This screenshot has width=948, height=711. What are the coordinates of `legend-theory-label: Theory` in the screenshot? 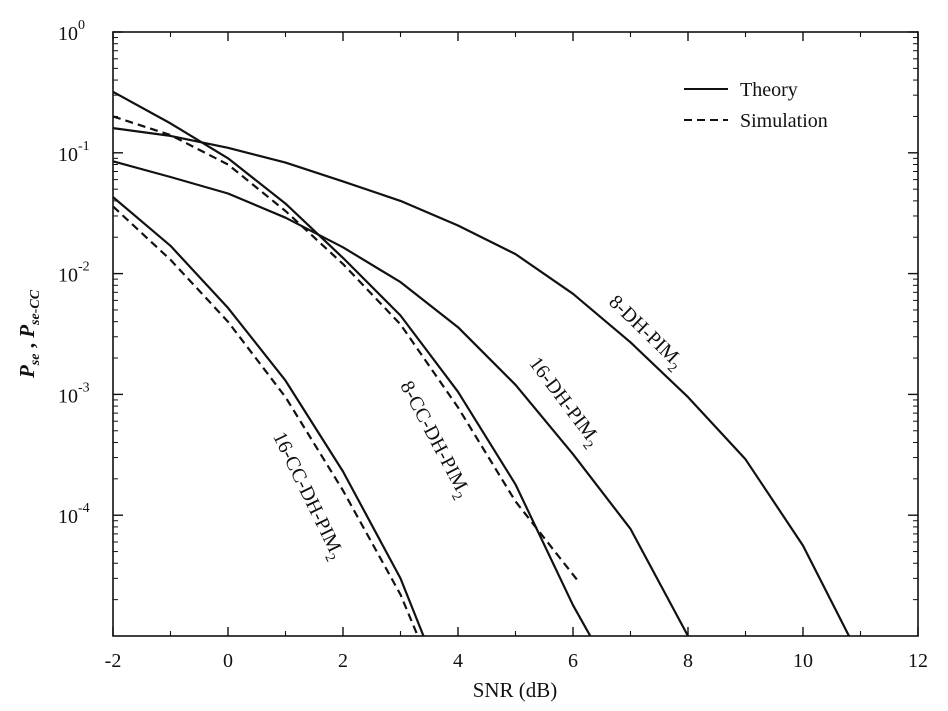 It's located at (769, 90).